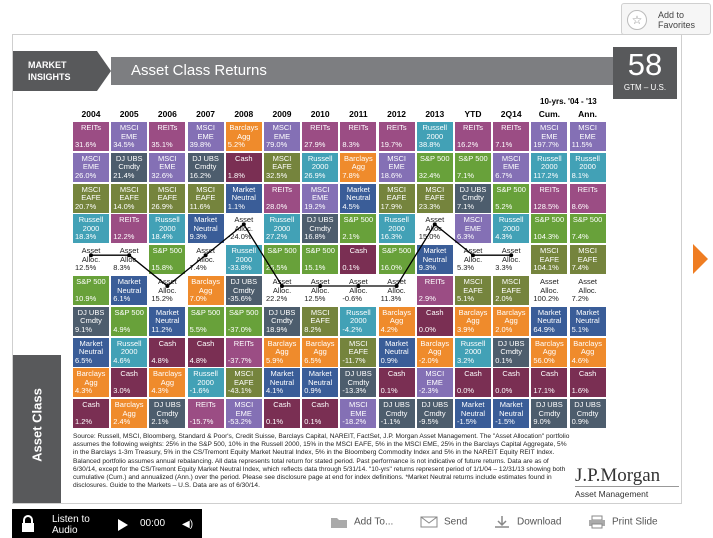 The height and width of the screenshot is (538, 713). What do you see at coordinates (91, 198) in the screenshot?
I see `table-cell: MSCI EAFE 20.7%` at bounding box center [91, 198].